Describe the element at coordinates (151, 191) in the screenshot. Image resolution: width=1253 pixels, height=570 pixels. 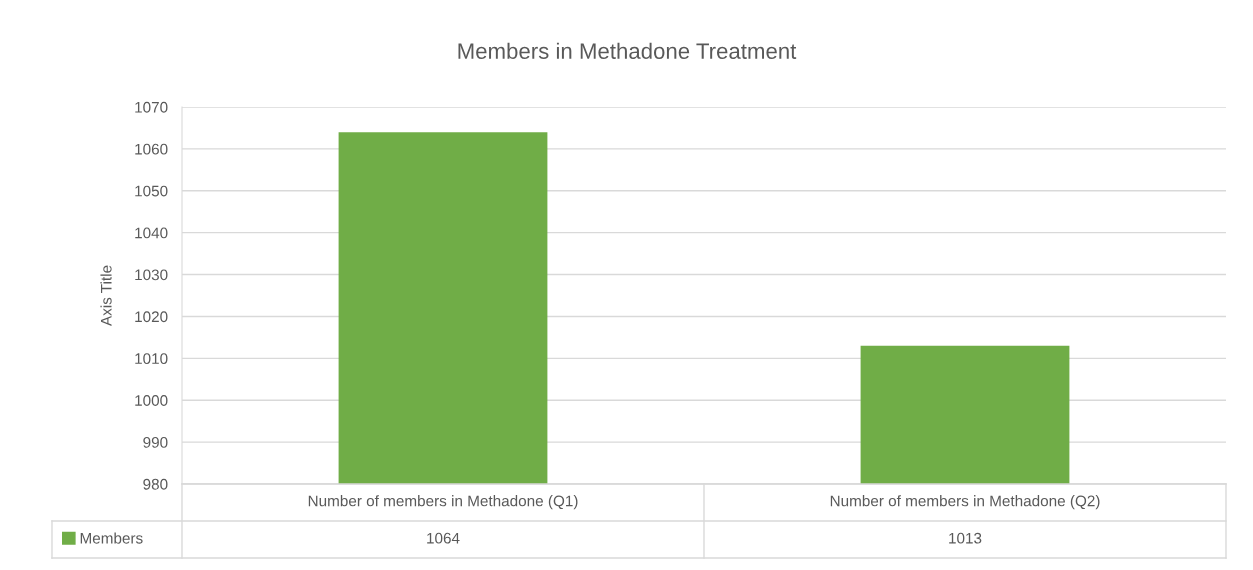
I see `y-tick-label: 1050` at that location.